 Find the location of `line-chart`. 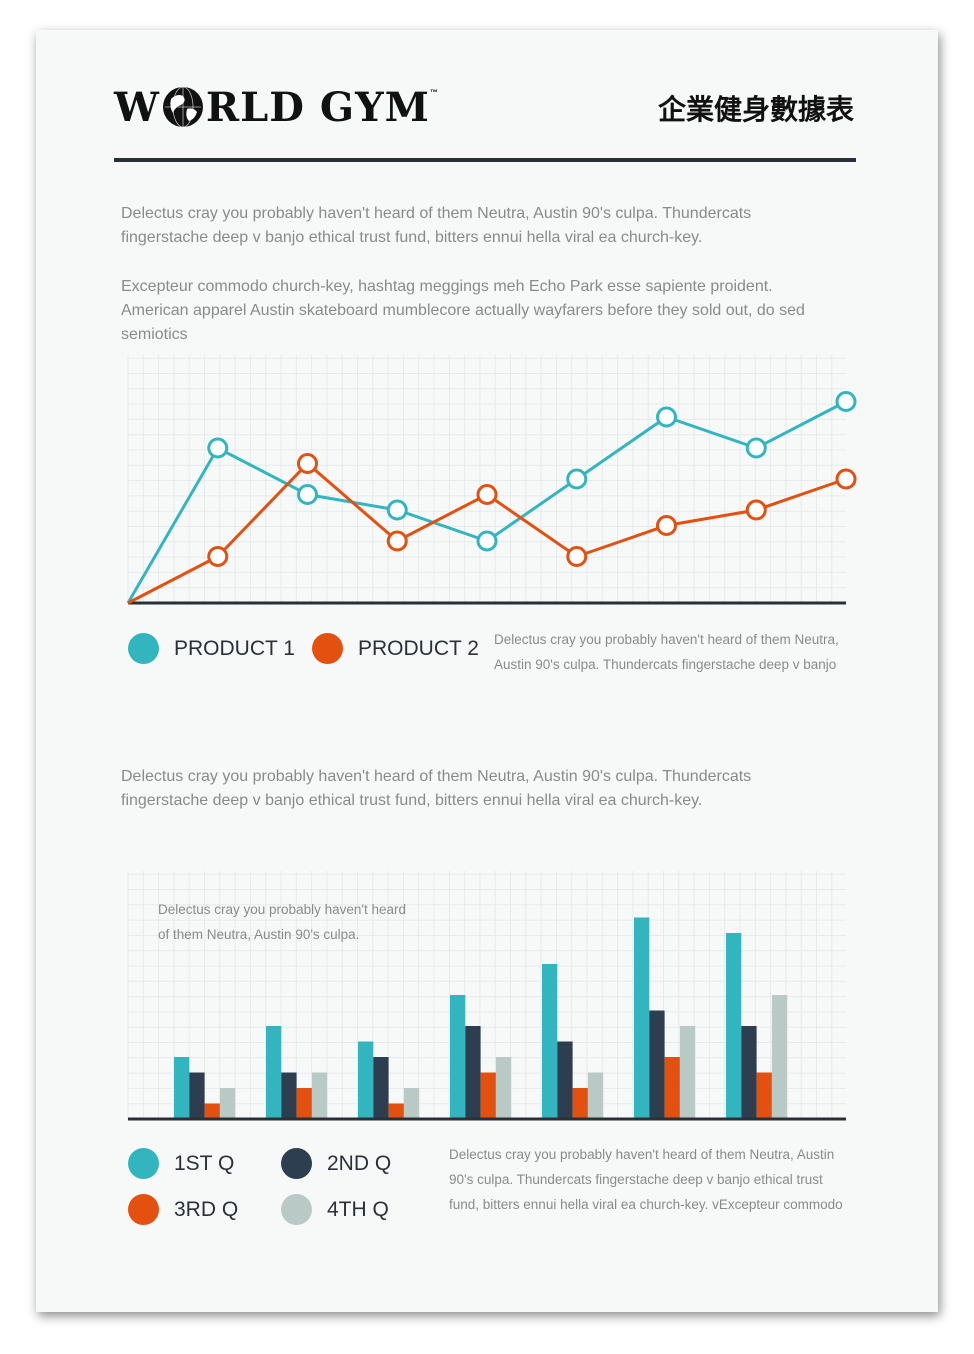

line-chart is located at coordinates (491, 480).